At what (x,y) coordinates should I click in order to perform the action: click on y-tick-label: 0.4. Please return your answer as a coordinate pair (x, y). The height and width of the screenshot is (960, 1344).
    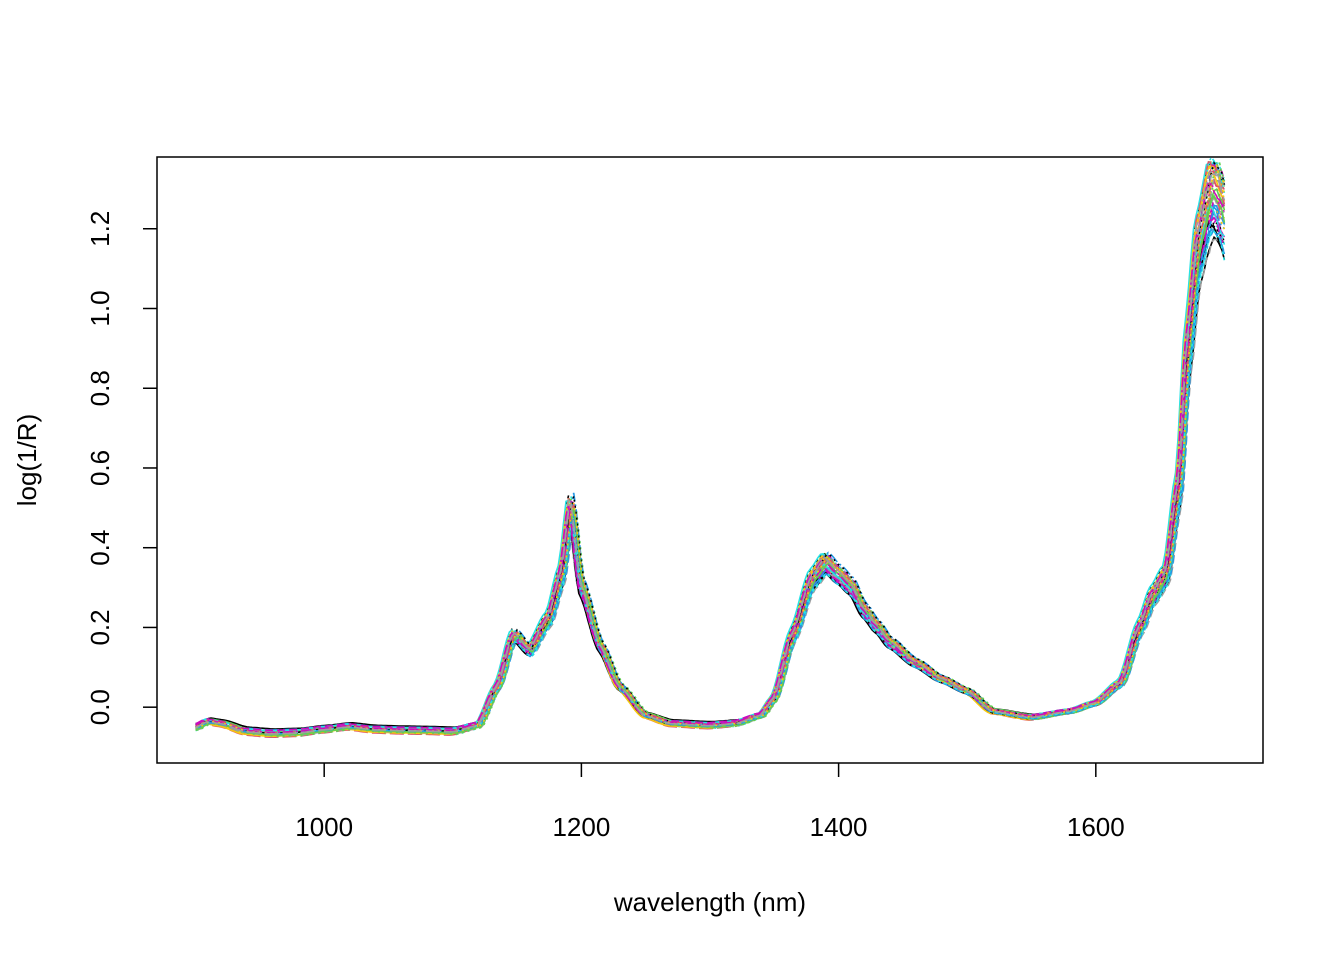
    Looking at the image, I should click on (100, 548).